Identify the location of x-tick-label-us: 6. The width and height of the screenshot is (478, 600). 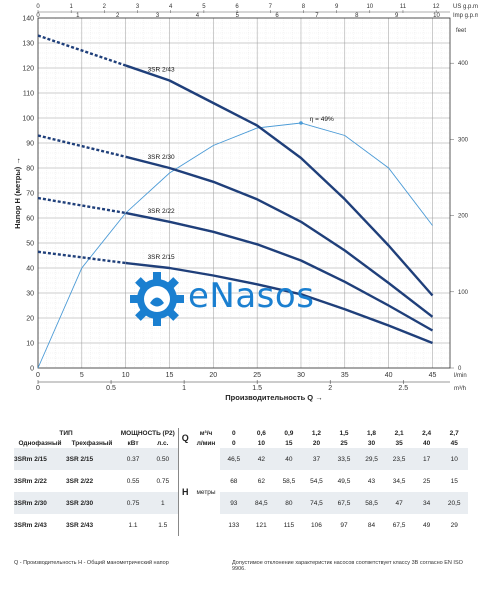
(237, 7).